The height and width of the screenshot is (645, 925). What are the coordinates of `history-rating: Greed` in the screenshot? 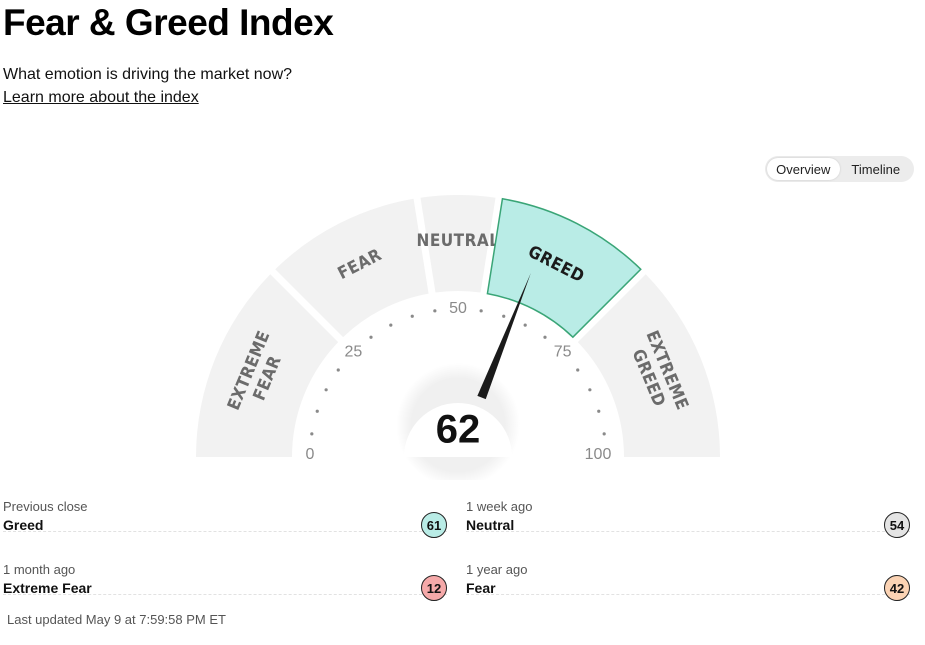 It's located at (23, 525).